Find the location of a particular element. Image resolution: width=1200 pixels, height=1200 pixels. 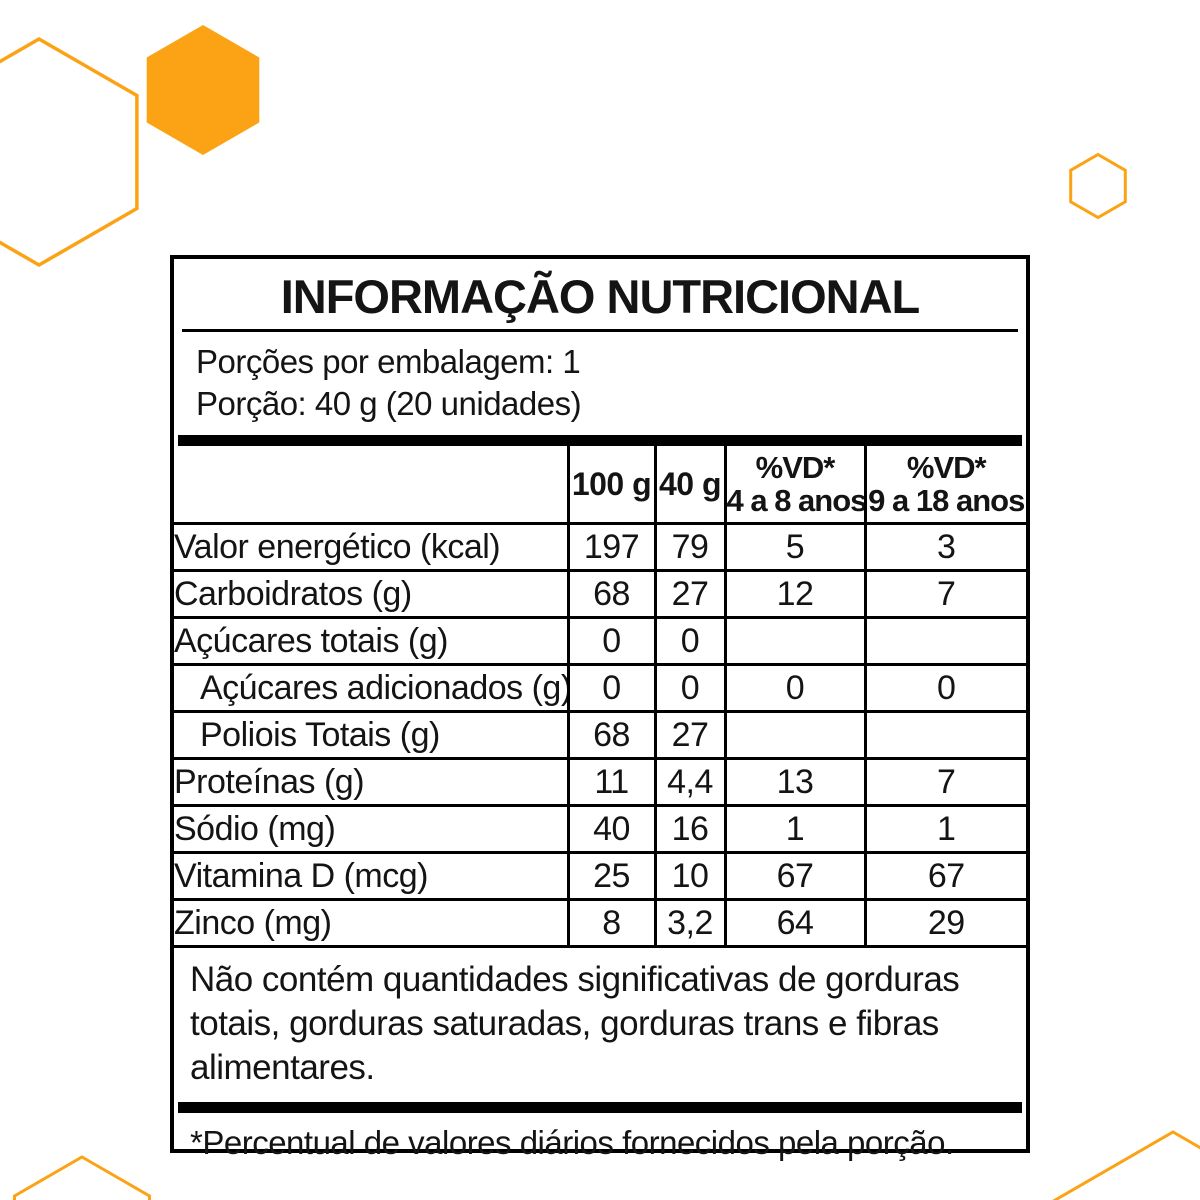

value-40g: 10 is located at coordinates (689, 876).